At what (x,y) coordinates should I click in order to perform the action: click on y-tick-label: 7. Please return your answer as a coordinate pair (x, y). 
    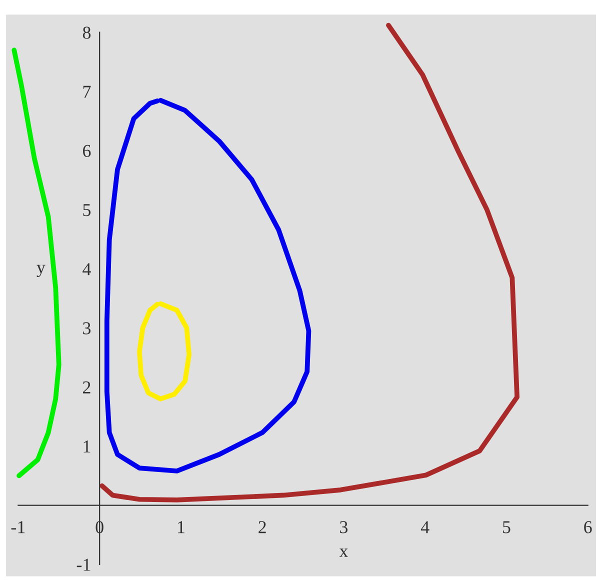
    Looking at the image, I should click on (87, 92).